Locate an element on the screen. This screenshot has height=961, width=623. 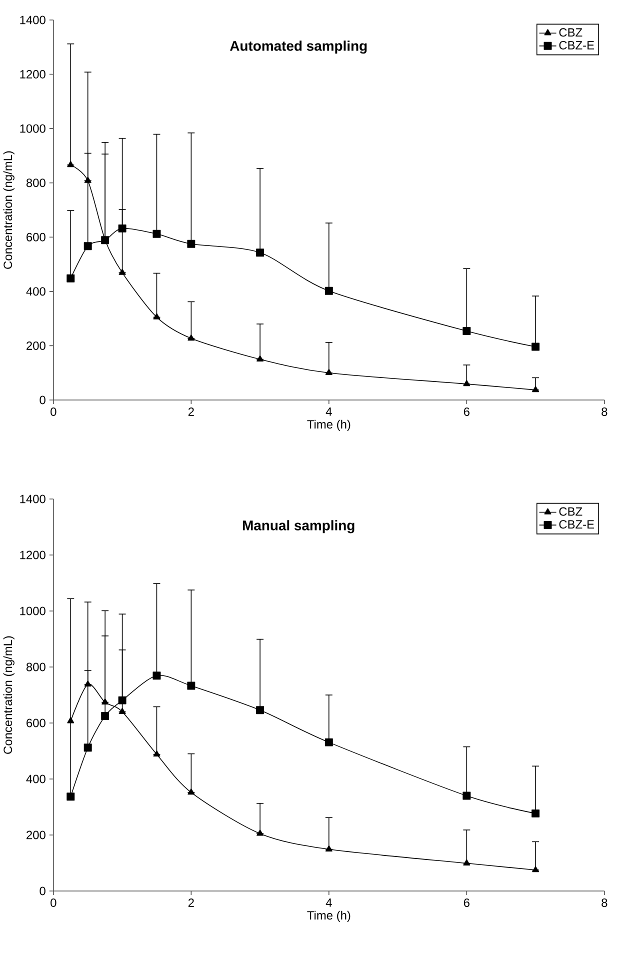
text: Automated sampling is located at coordinates (298, 47).